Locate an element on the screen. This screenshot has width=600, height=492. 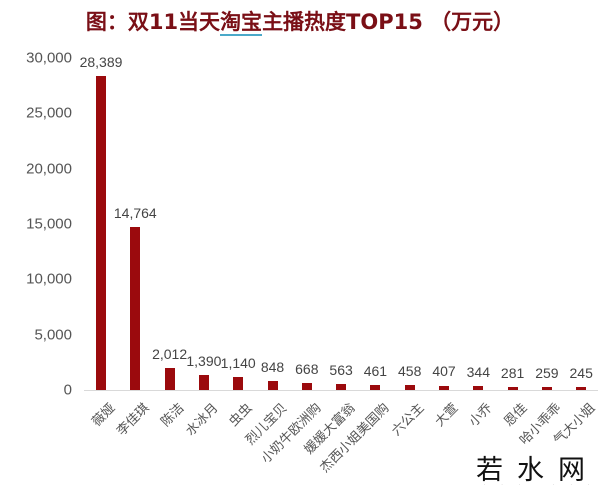
y-tick-label: 0 is located at coordinates (67, 390).